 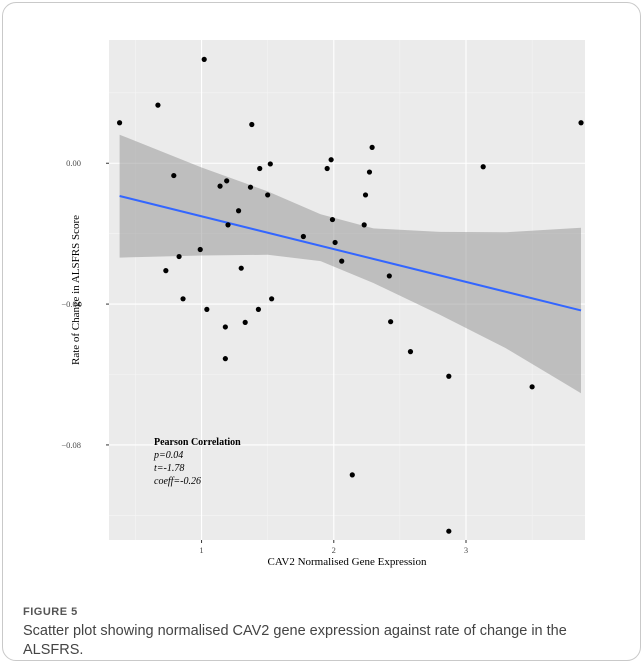 What do you see at coordinates (201, 550) in the screenshot?
I see `x-tick-label: 1` at bounding box center [201, 550].